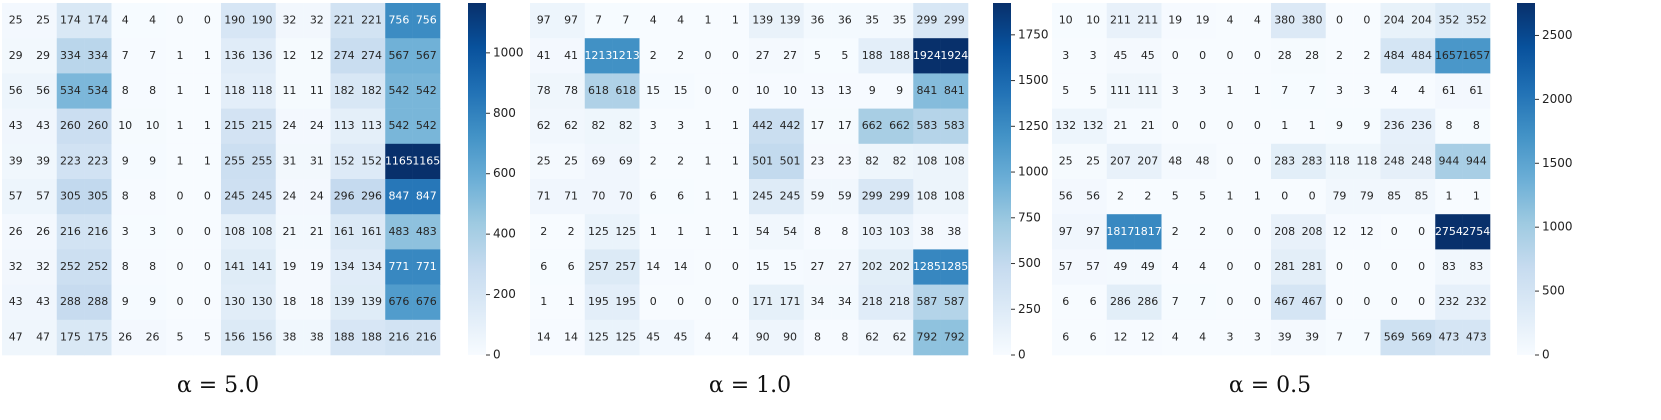 This screenshot has height=420, width=1661. What do you see at coordinates (70, 160) in the screenshot?
I see `cell-label: 223` at bounding box center [70, 160].